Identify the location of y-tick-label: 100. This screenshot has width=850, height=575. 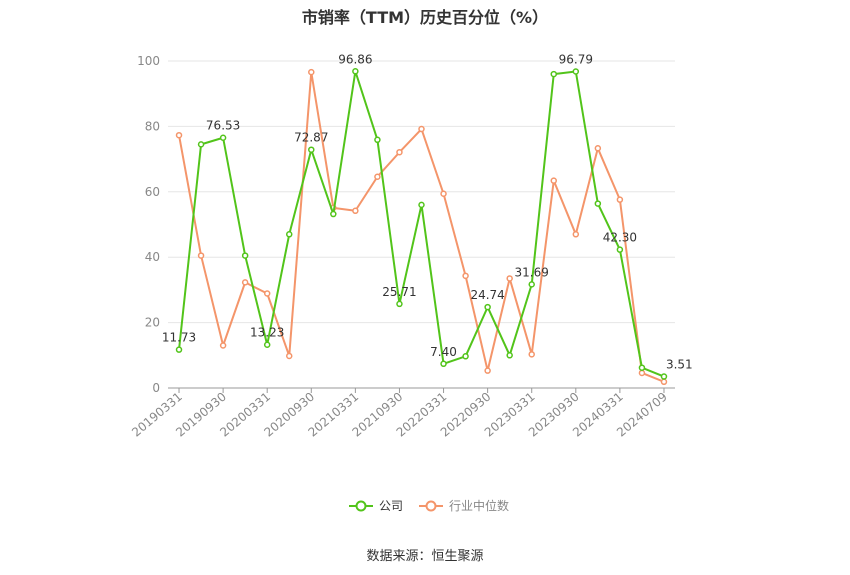
(148, 61).